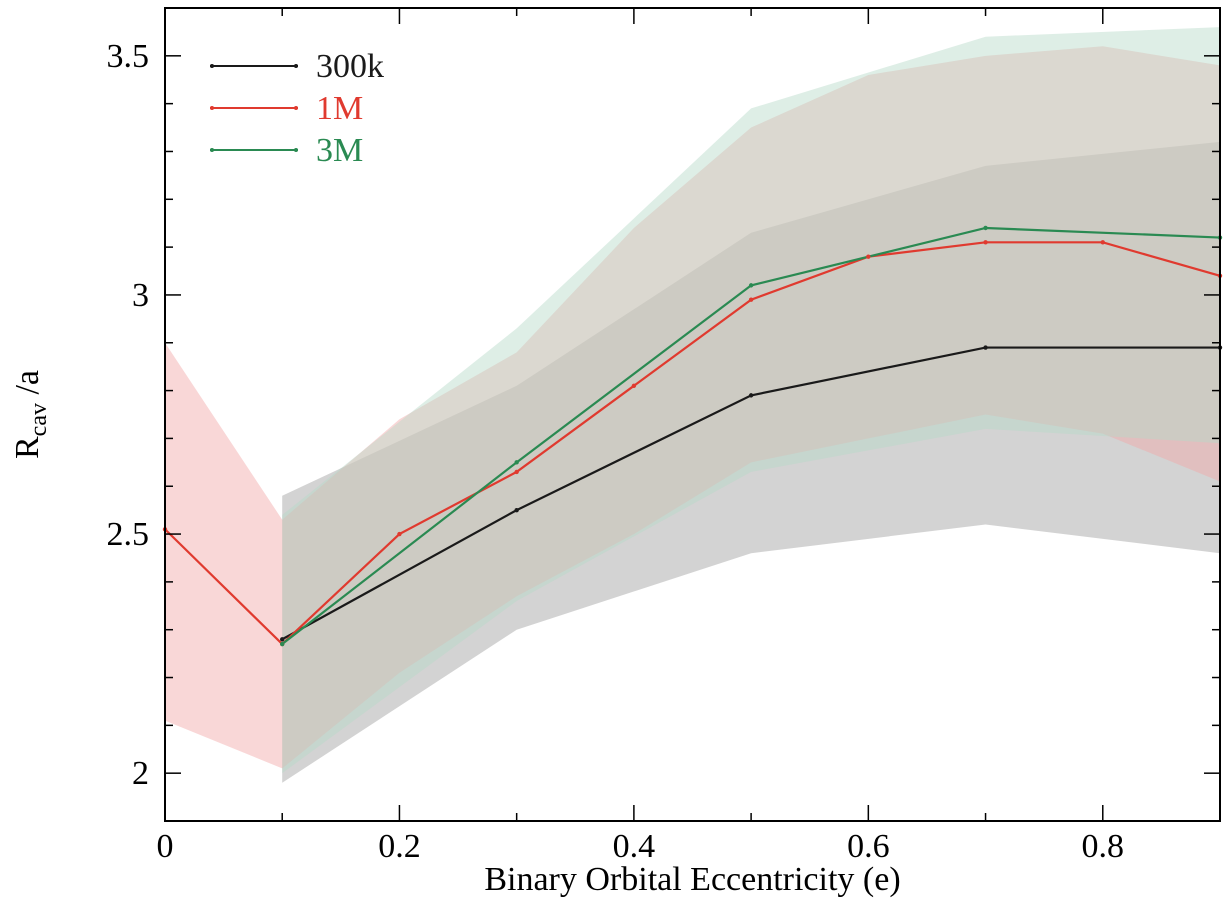 Image resolution: width=1226 pixels, height=901 pixels. What do you see at coordinates (286, 108) in the screenshot?
I see `legend-item-1m: 1M` at bounding box center [286, 108].